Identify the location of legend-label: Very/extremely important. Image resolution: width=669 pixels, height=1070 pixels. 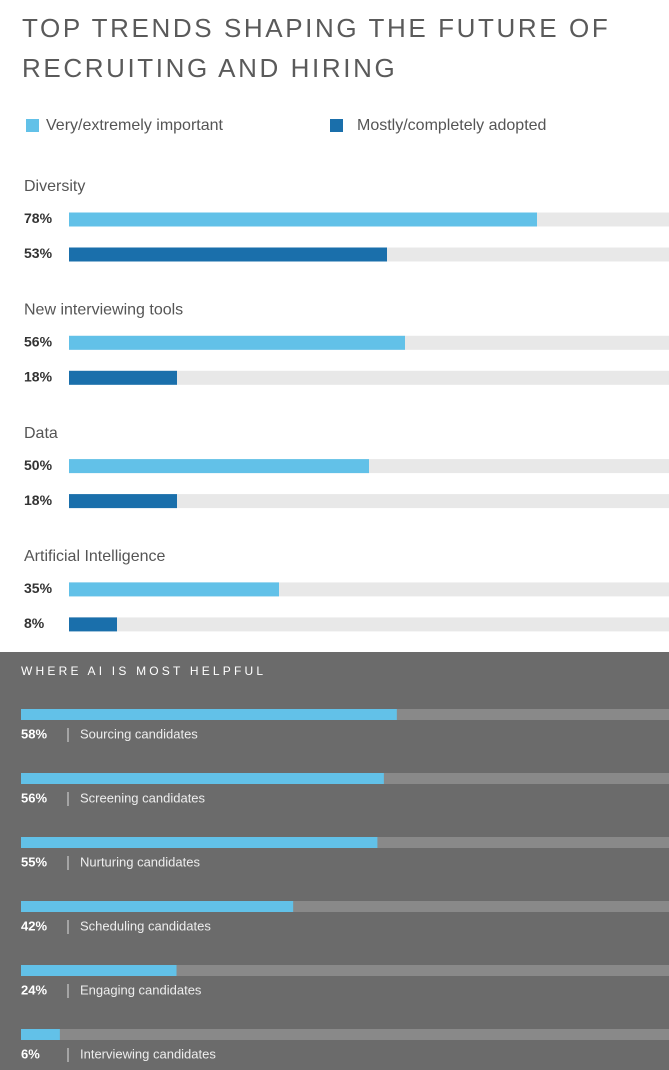
(135, 125).